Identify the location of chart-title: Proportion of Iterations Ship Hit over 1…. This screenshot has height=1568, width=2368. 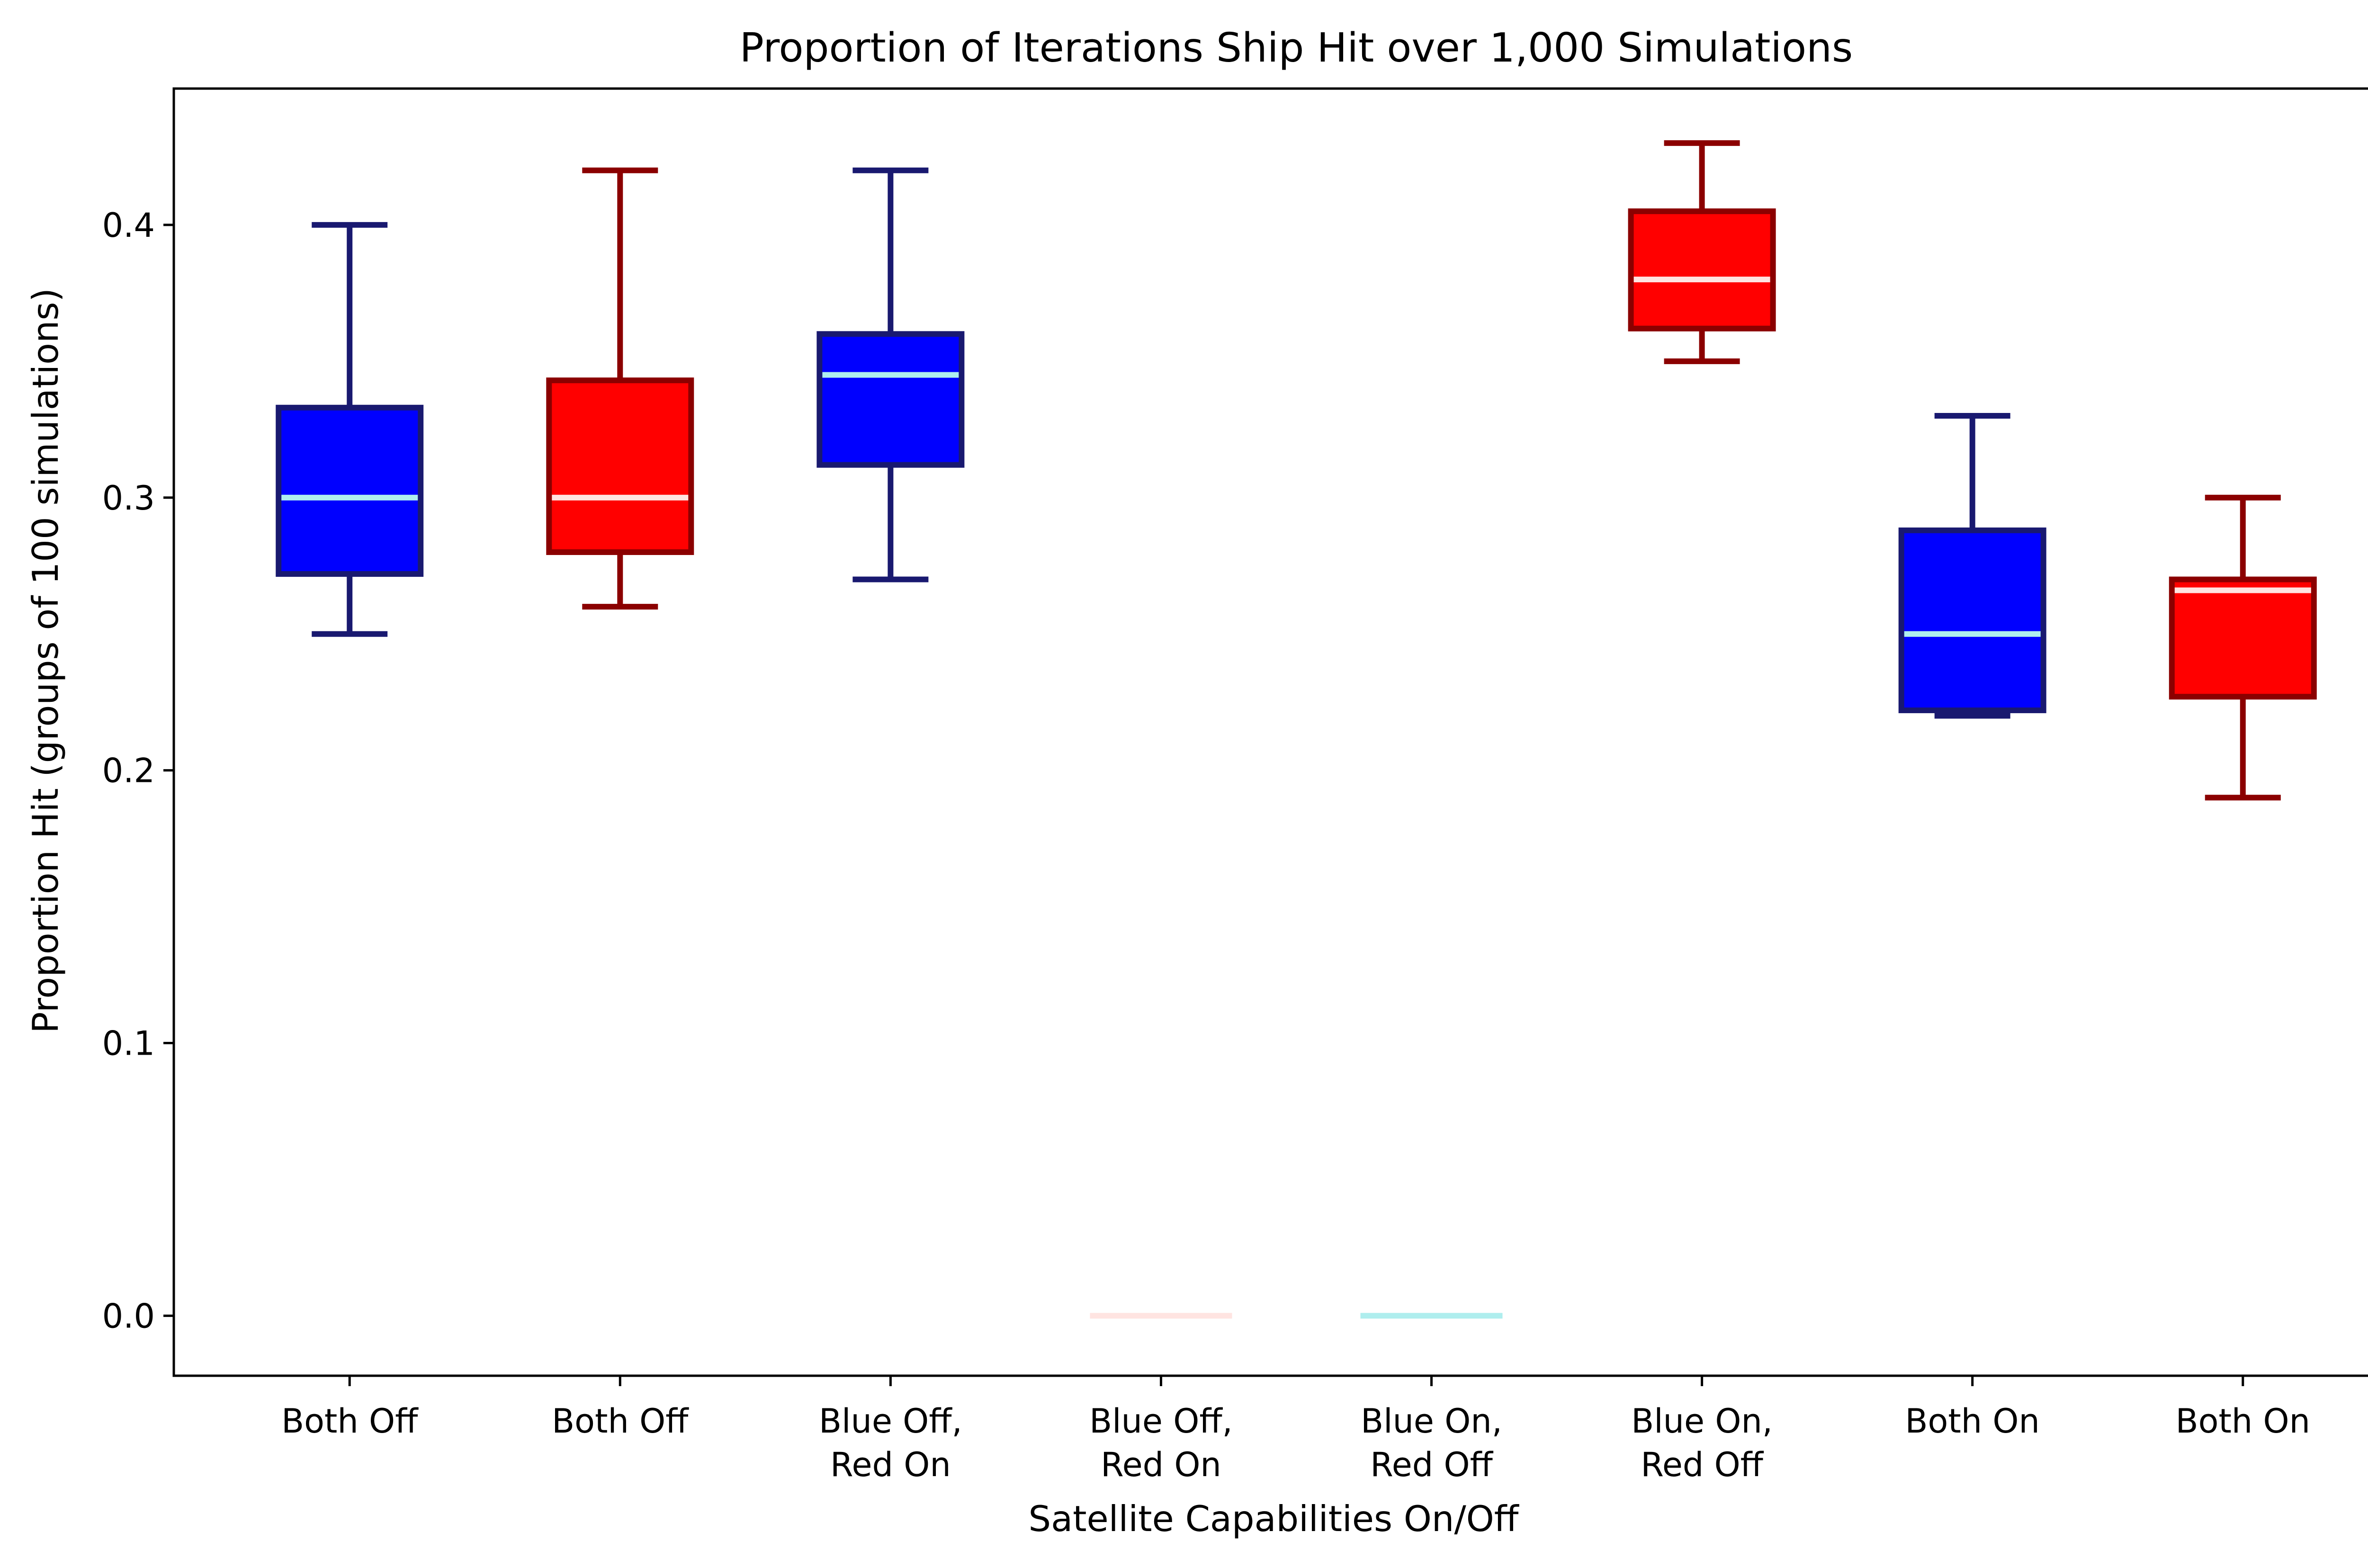
(1296, 48).